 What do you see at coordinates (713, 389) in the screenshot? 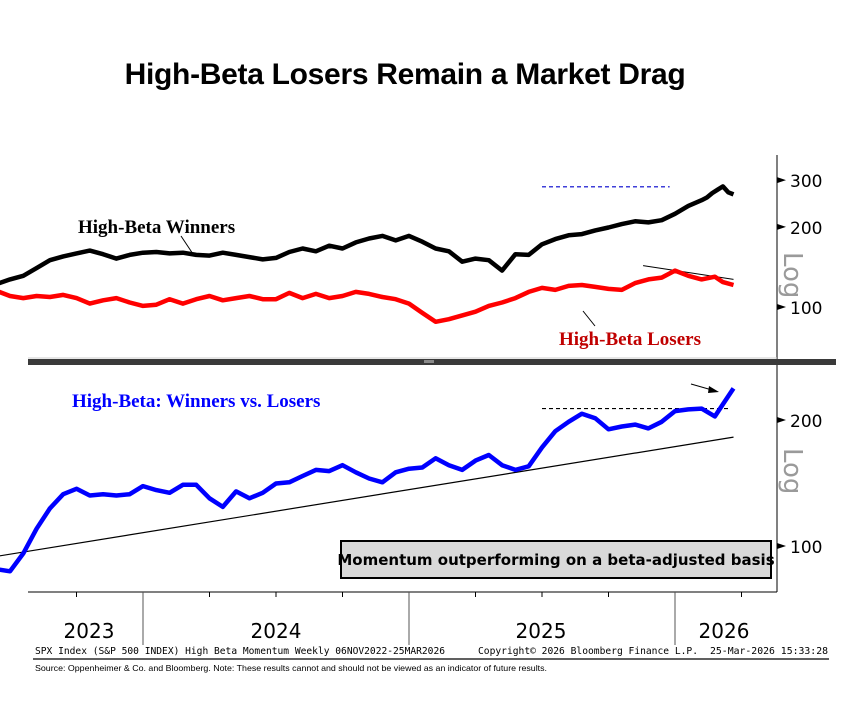
I see `arrow-head-icon` at bounding box center [713, 389].